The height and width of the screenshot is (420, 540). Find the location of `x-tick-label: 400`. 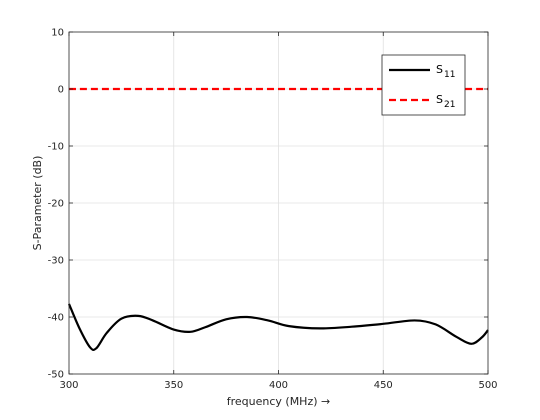

x-tick-label: 400 is located at coordinates (278, 385).